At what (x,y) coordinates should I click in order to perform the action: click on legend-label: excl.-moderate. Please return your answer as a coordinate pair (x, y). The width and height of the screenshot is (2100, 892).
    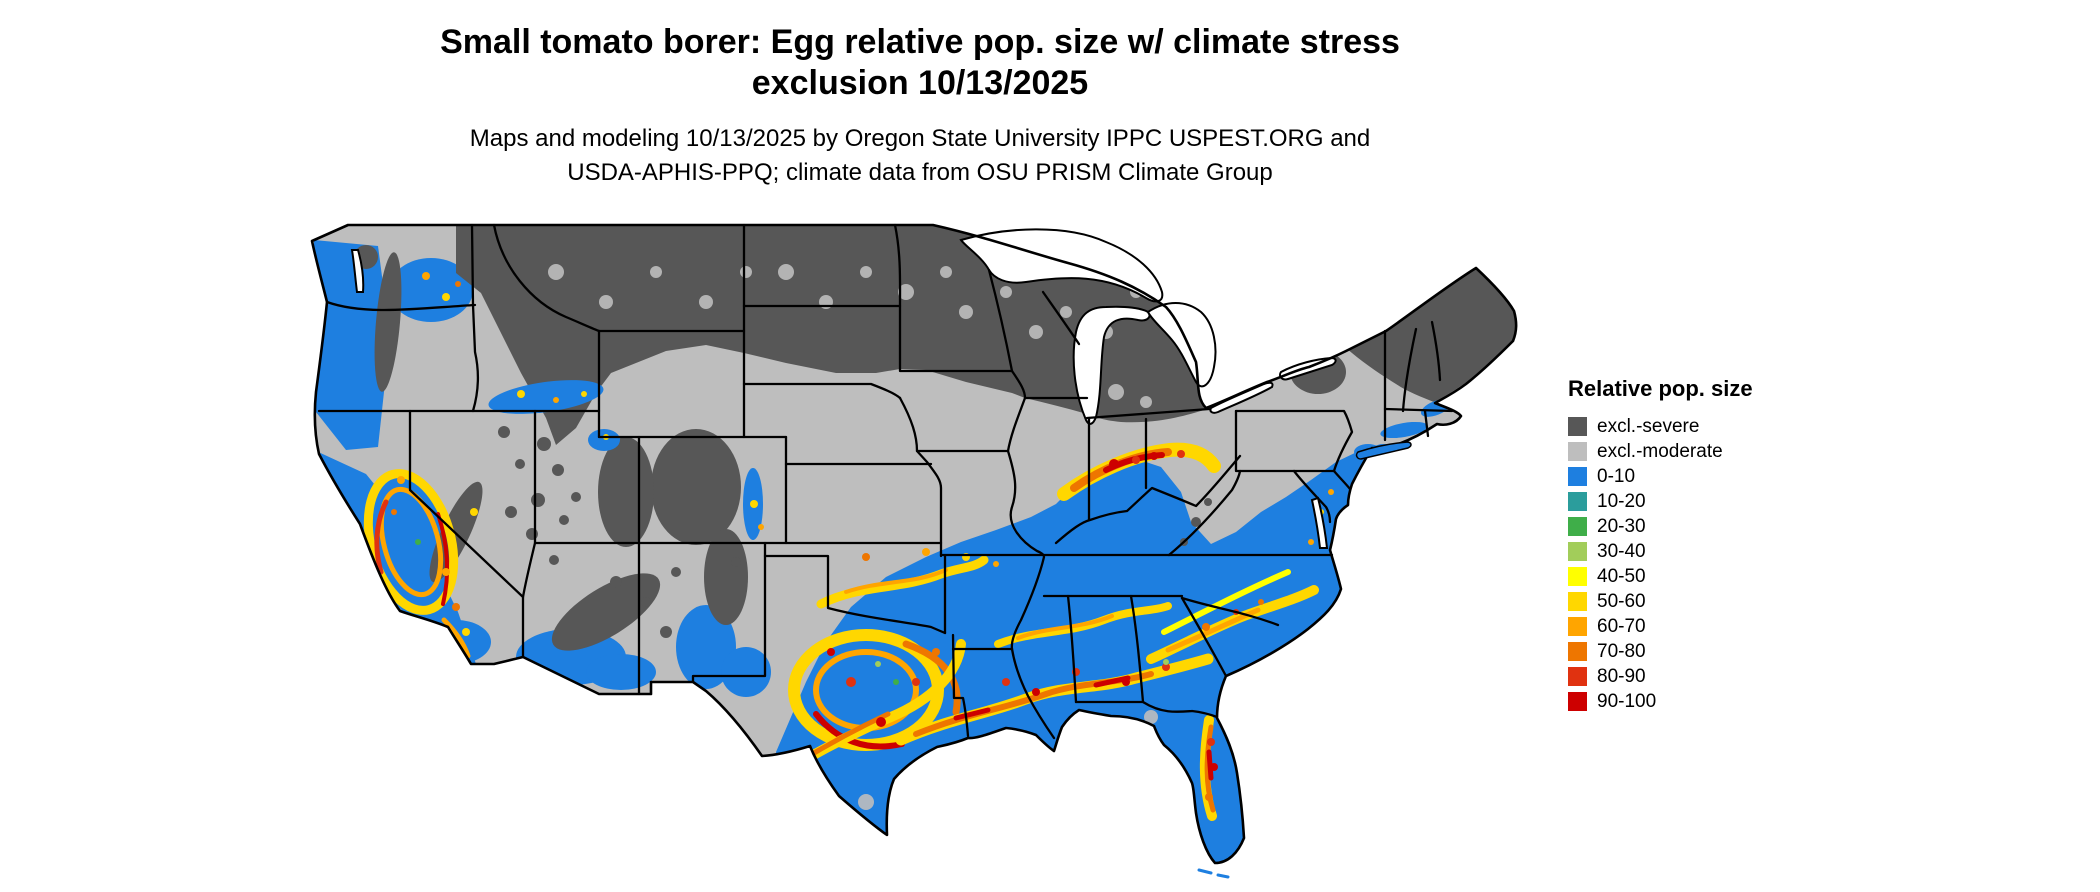
    Looking at the image, I should click on (1660, 451).